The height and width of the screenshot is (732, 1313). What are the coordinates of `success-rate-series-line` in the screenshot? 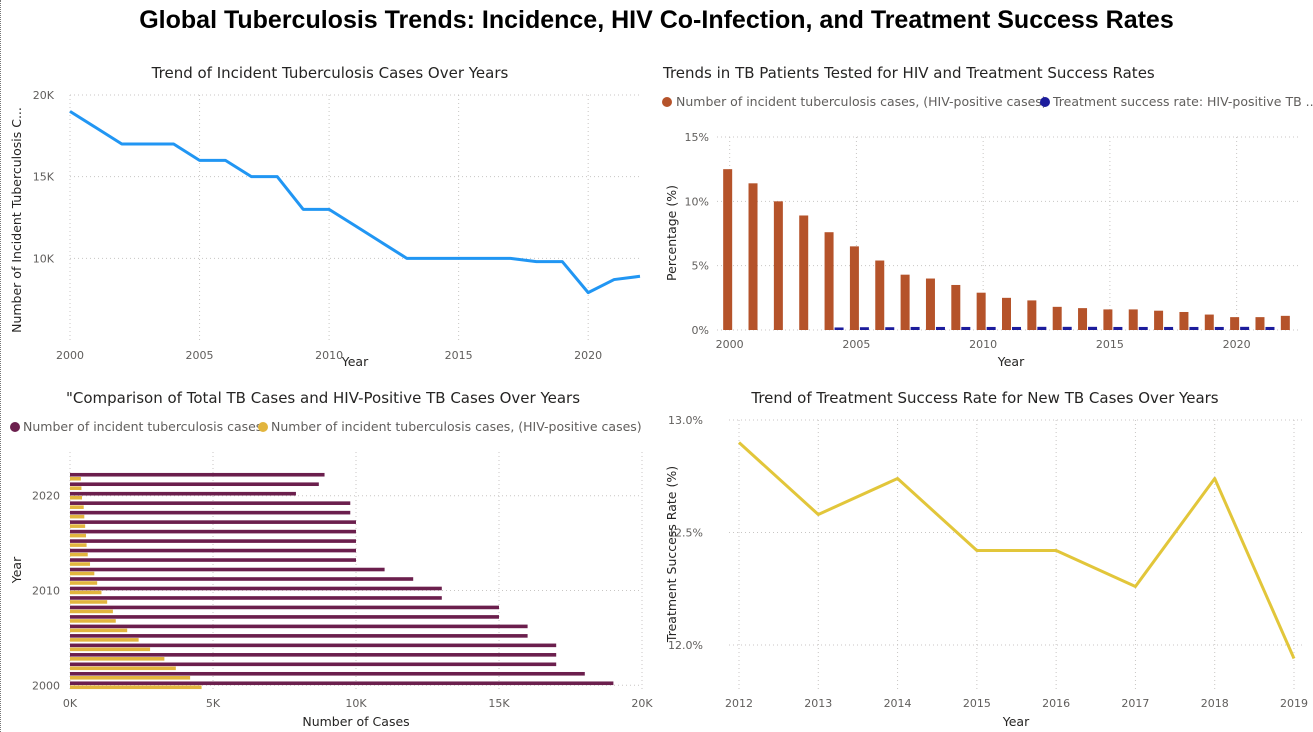 It's located at (1016, 550).